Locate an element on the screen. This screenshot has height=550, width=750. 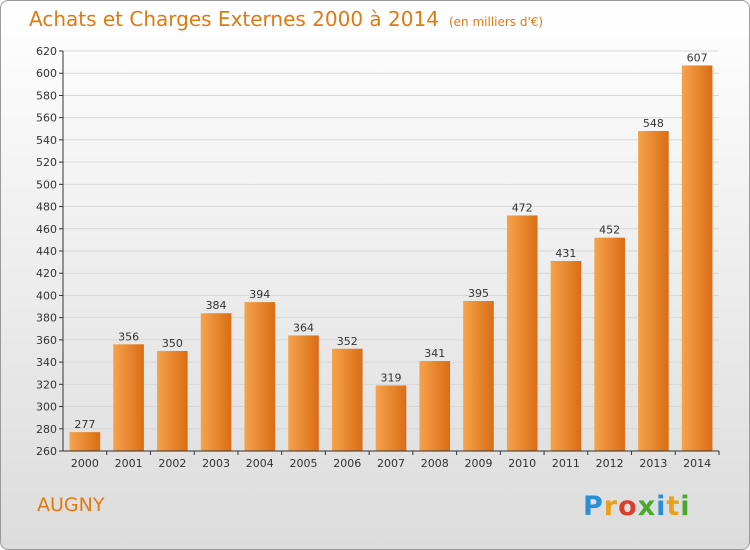
logo-letter: o is located at coordinates (628, 506).